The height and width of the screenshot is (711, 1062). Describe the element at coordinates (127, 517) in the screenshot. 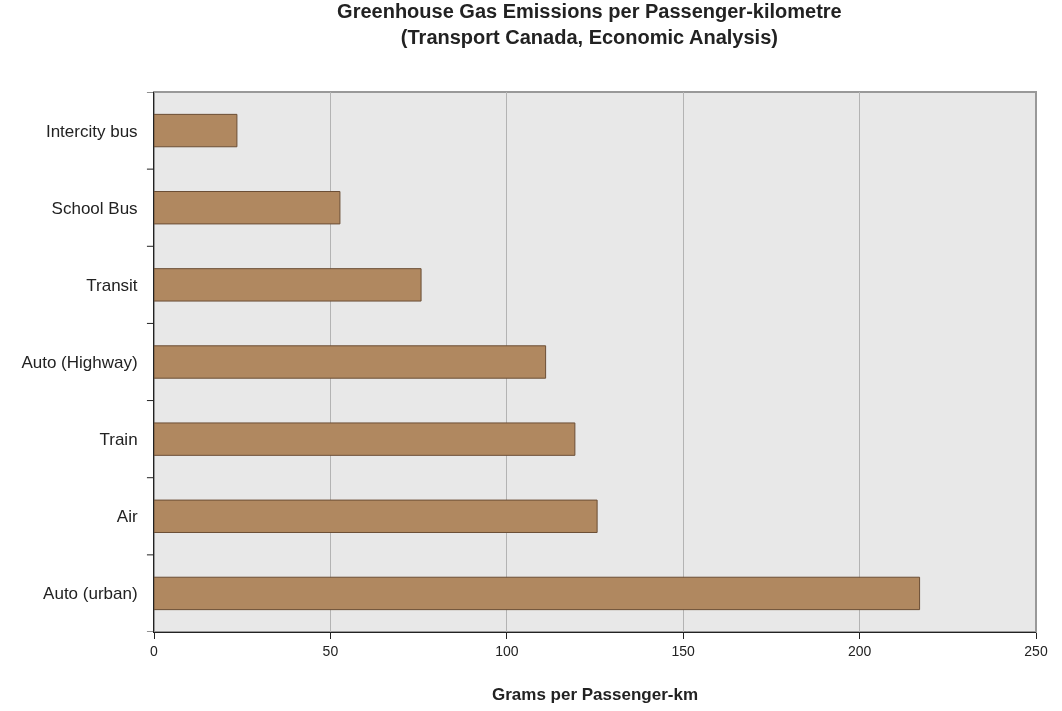

I see `y-tick-label: Air` at that location.